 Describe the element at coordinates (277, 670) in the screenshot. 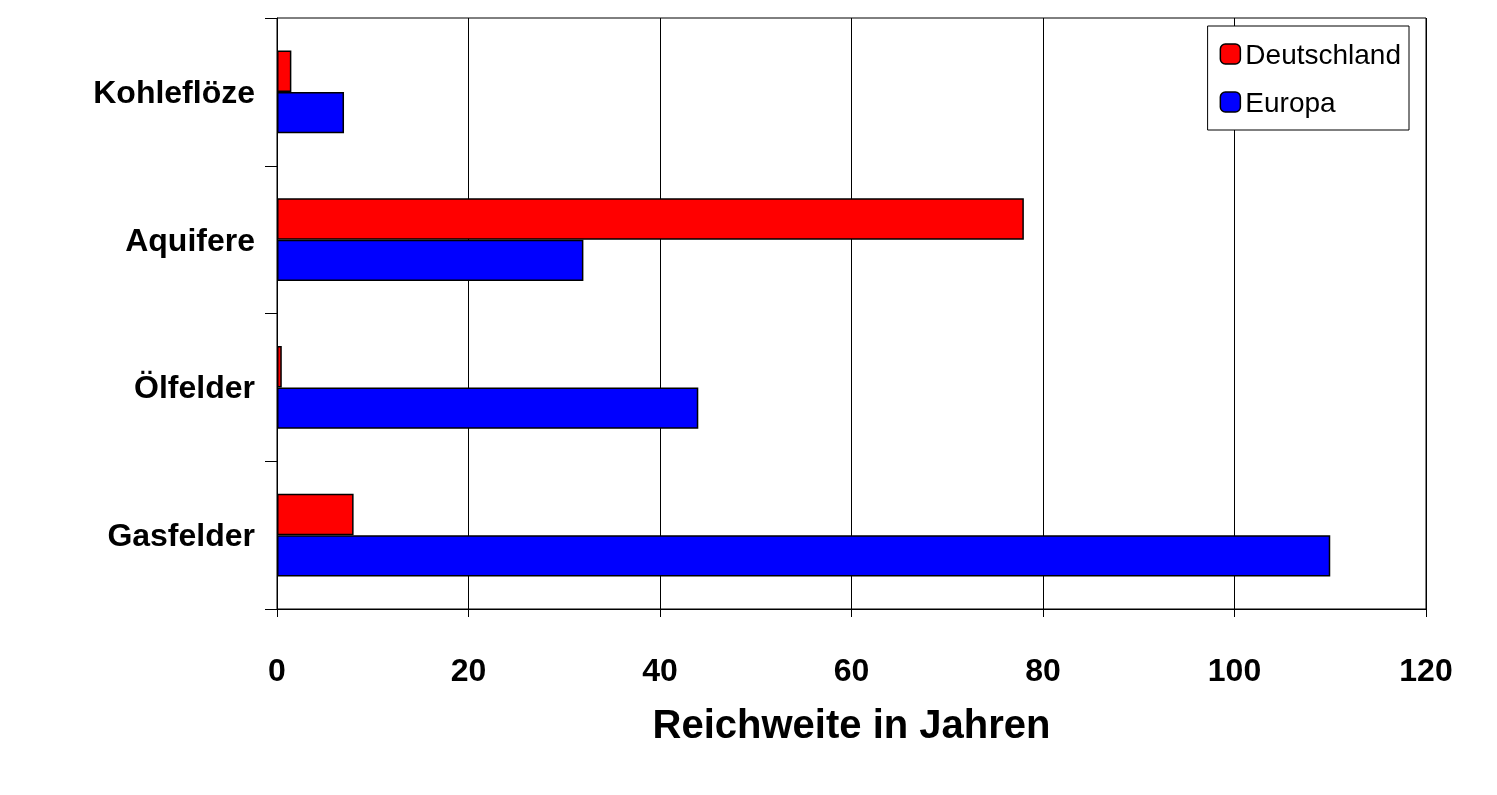

I see `x-tick-label: 0` at that location.